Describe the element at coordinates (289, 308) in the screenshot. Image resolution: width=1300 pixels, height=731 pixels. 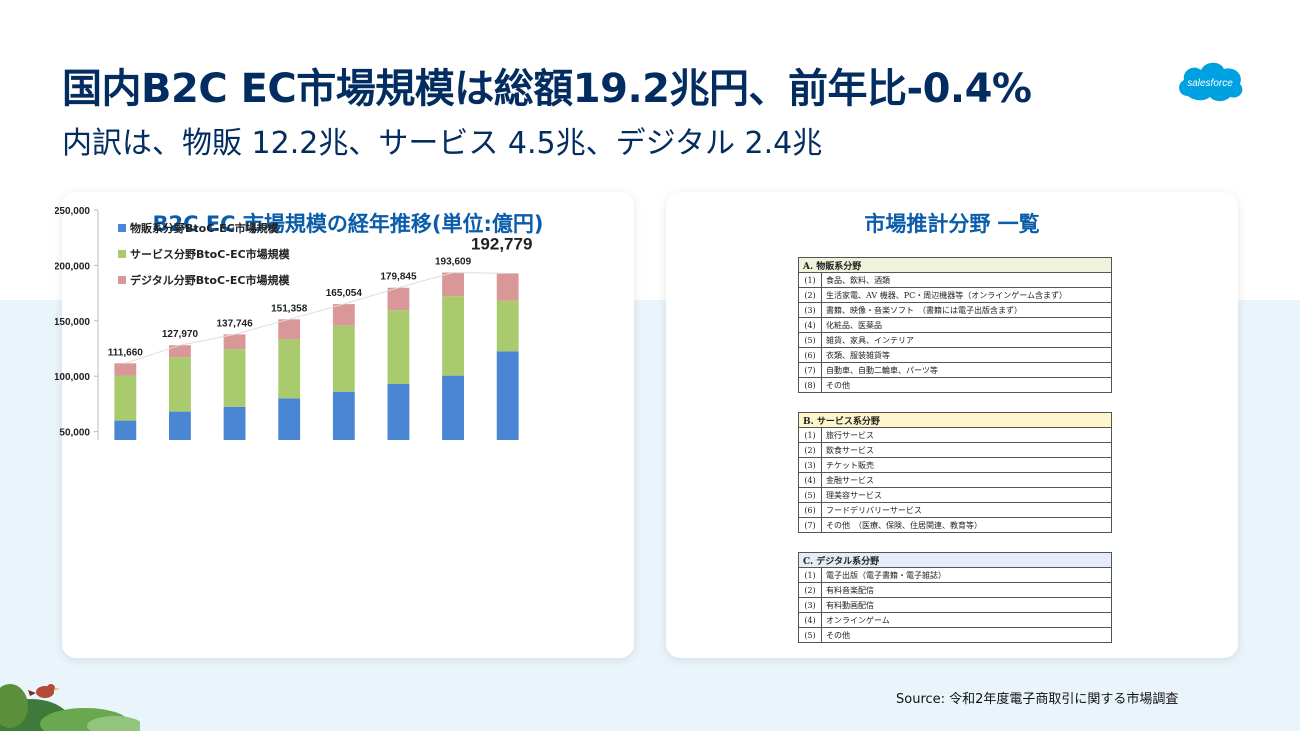
I see `total-label: 151,358` at that location.